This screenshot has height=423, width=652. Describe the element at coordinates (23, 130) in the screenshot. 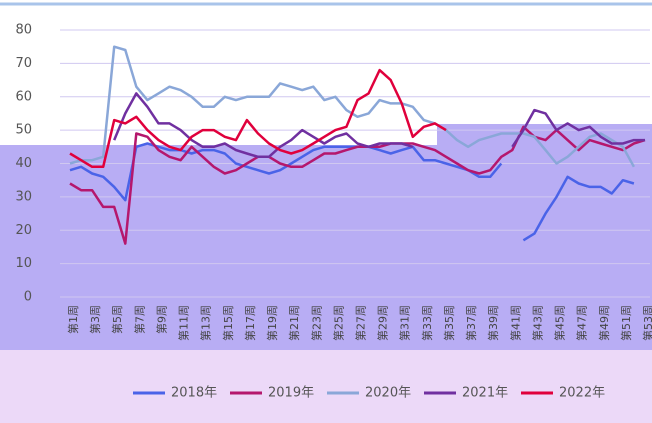

I see `y-tick-label: 50` at that location.